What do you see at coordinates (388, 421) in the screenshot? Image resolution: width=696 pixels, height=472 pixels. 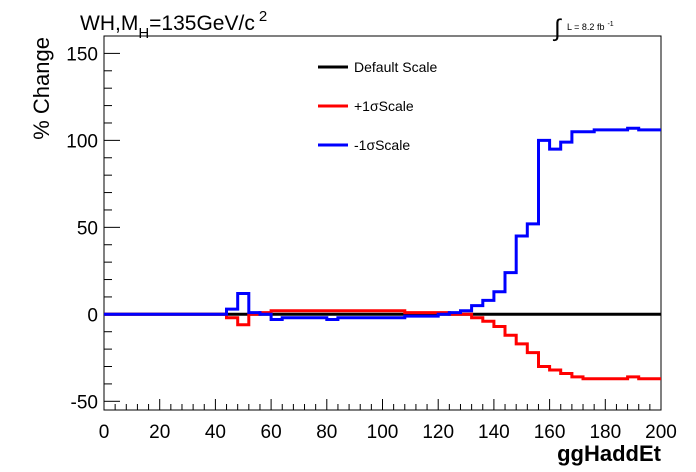 I see `x-axis: 0 20 40 60 80 100 120 140 160 180 200` at bounding box center [388, 421].